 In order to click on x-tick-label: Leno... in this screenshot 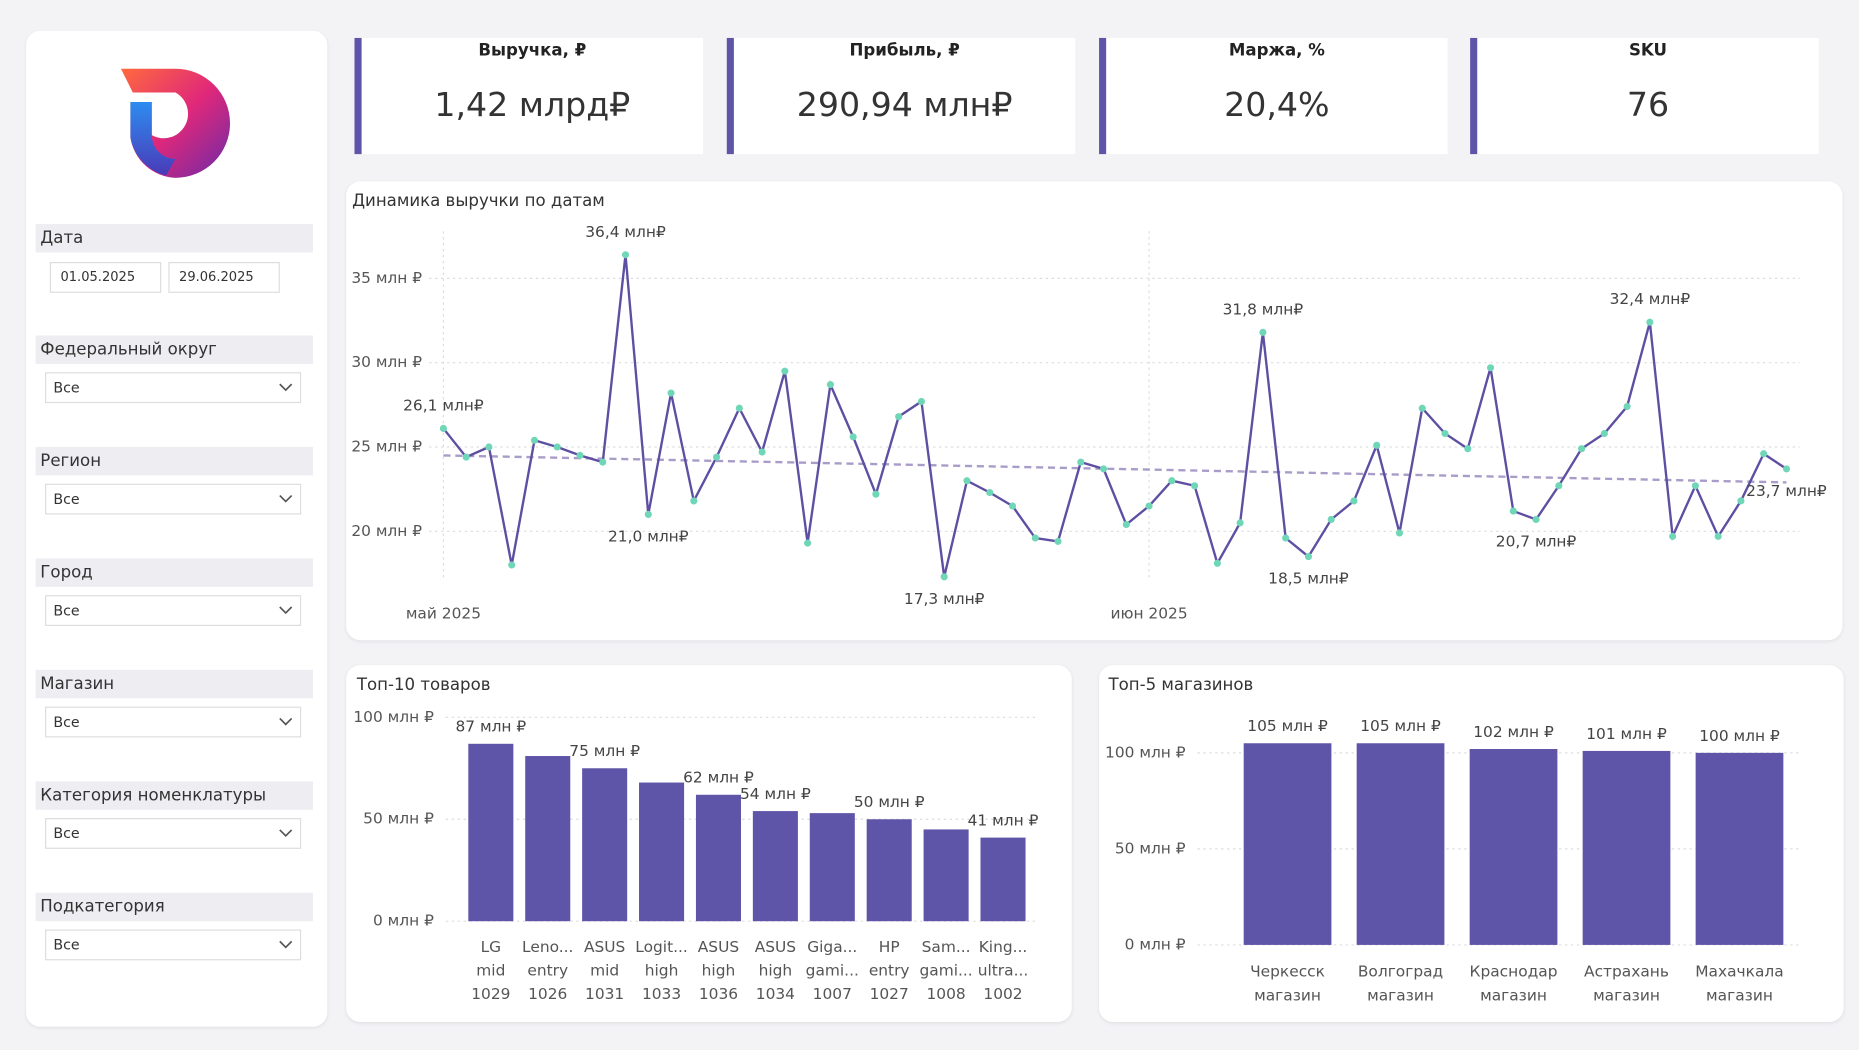, I will do `click(547, 947)`.